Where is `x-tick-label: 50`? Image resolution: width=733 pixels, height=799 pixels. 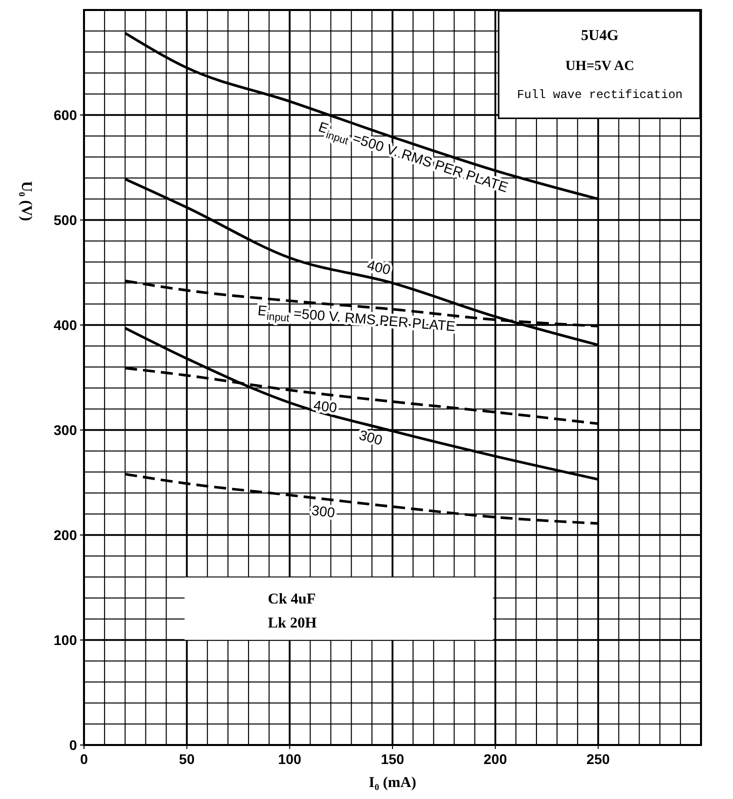
x-tick-label: 50 is located at coordinates (187, 759).